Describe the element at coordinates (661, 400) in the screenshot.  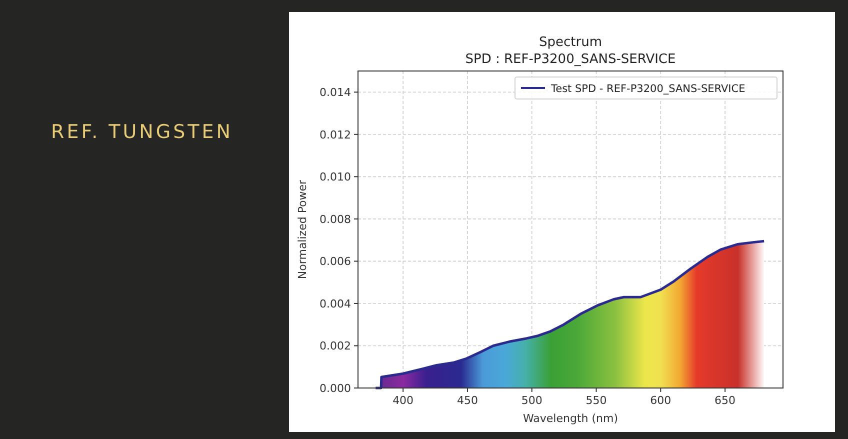
I see `x-tick-label: 600` at that location.